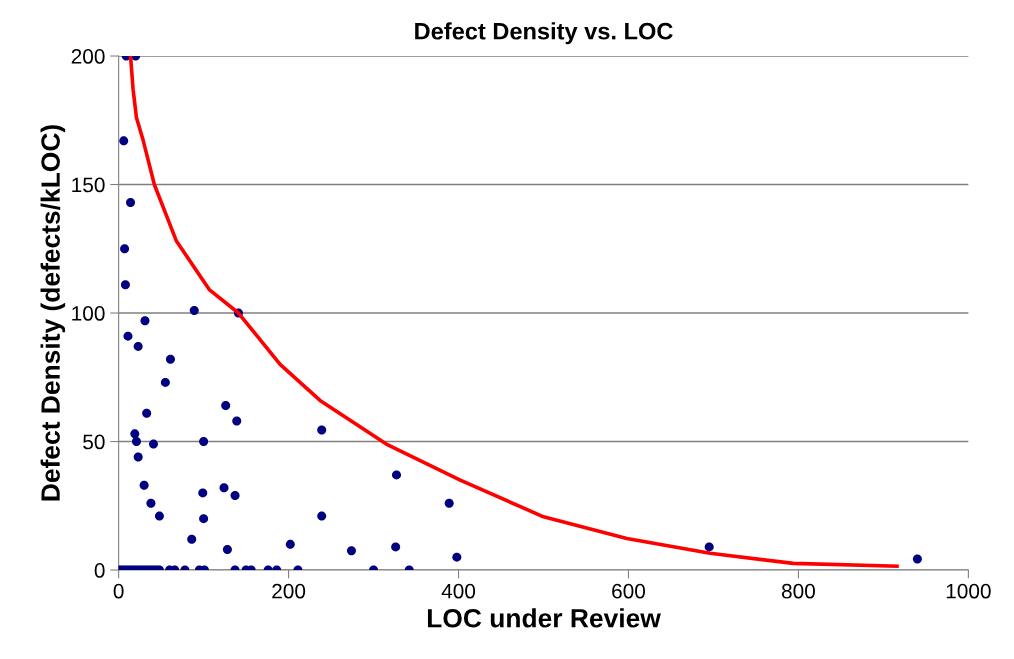 The height and width of the screenshot is (659, 1014). What do you see at coordinates (289, 591) in the screenshot?
I see `x-tick-label: 200` at bounding box center [289, 591].